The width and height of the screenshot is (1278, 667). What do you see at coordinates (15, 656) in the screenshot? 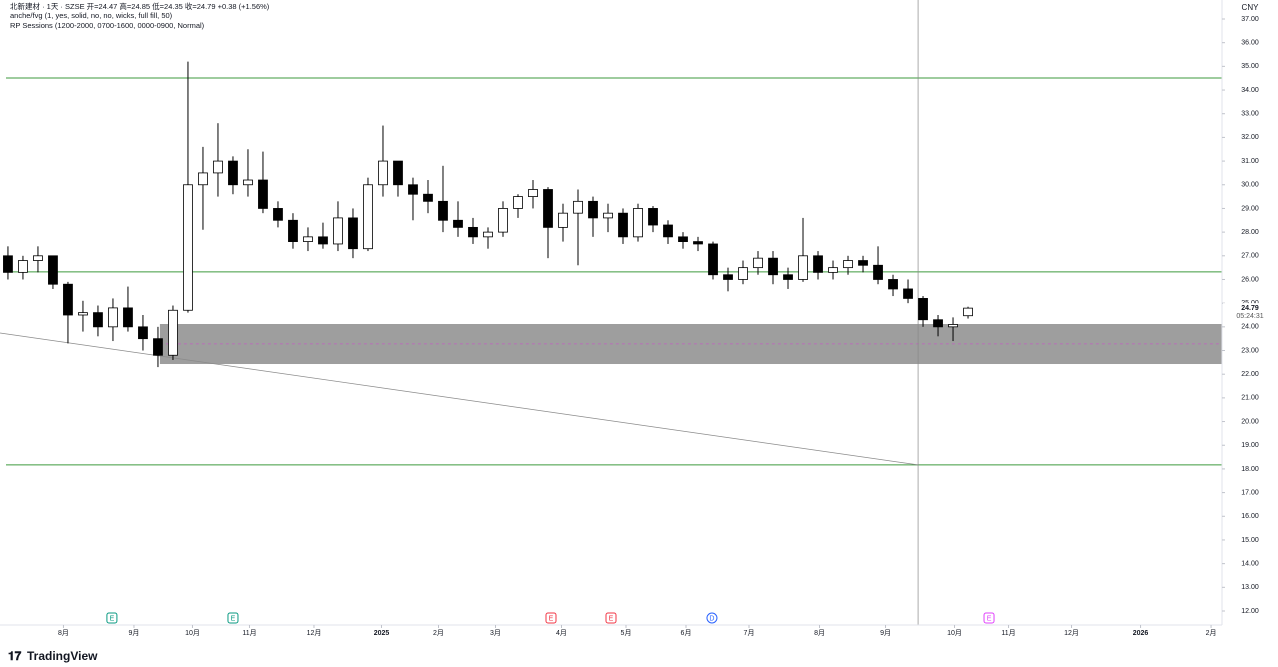
I see `logo-mark: 𝟏𝟕` at bounding box center [15, 656].